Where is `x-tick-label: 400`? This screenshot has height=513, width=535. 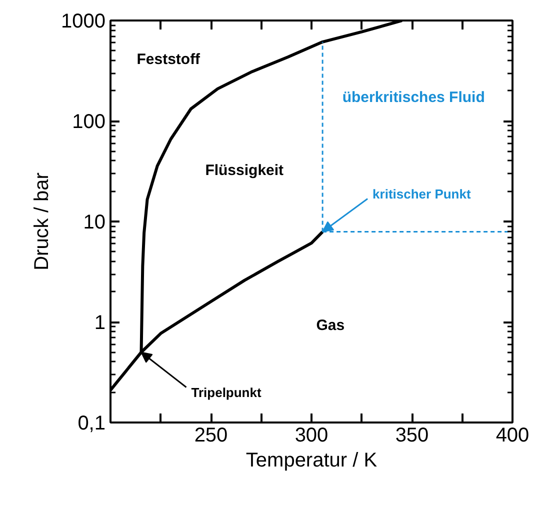 x-tick-label: 400 is located at coordinates (513, 435).